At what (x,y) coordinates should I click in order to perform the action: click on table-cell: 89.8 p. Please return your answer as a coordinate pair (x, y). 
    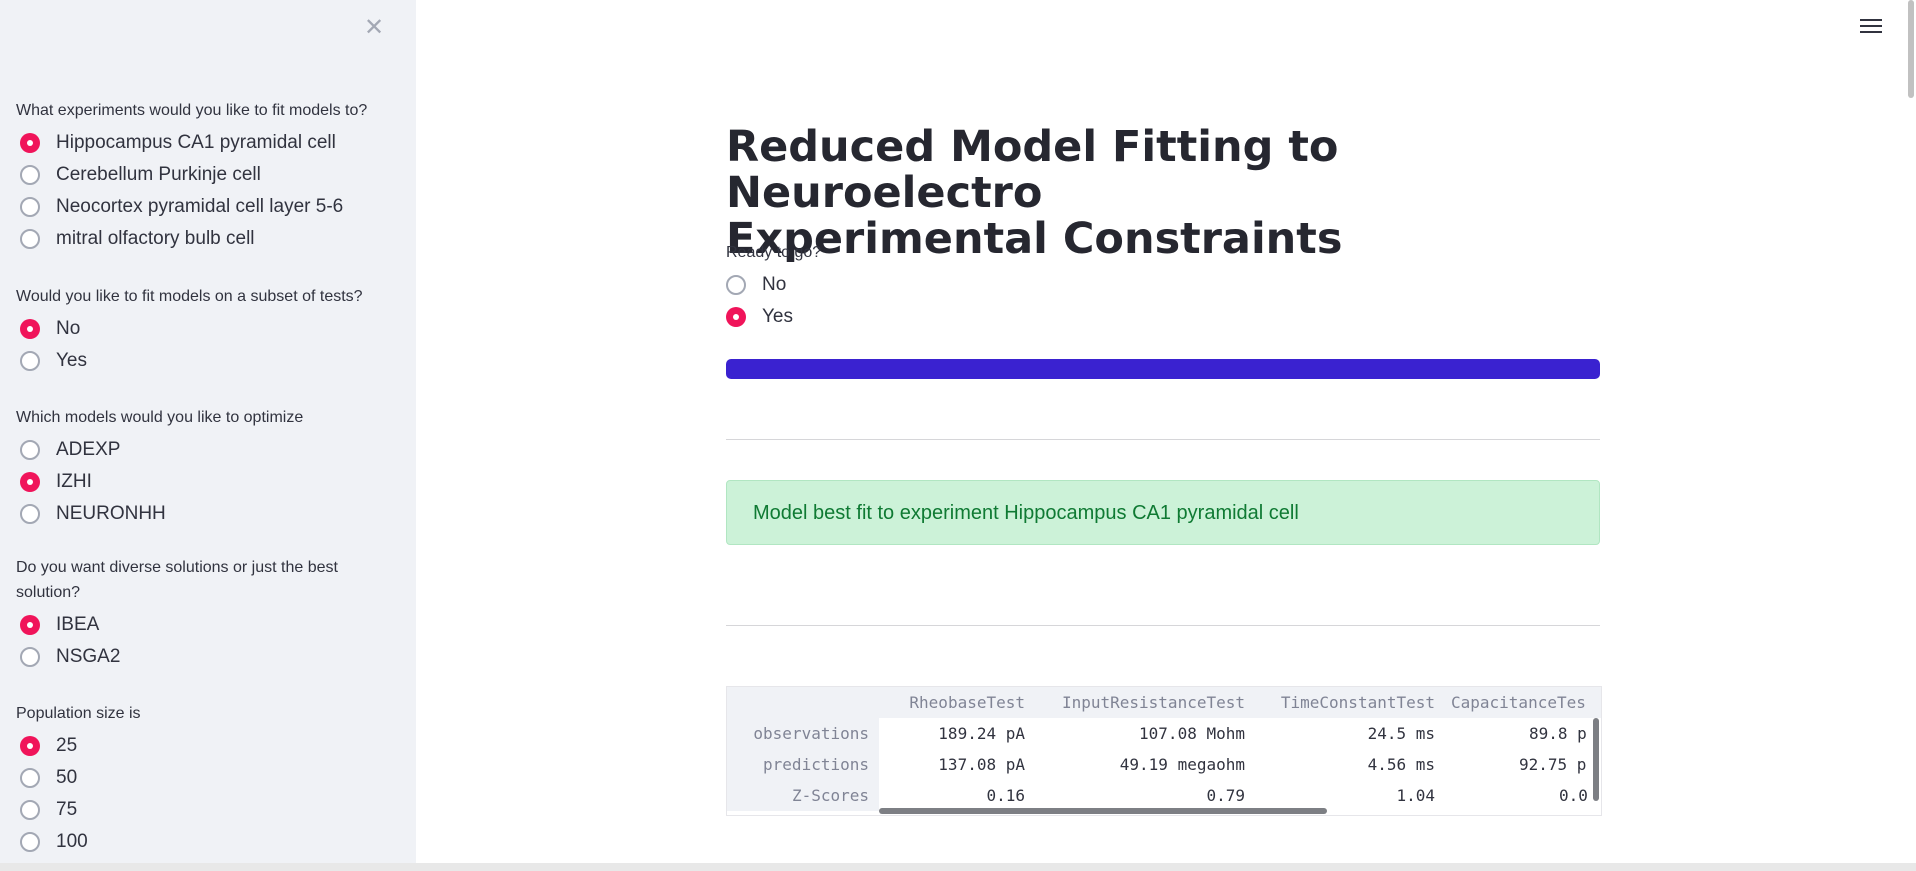
    Looking at the image, I should click on (1558, 733).